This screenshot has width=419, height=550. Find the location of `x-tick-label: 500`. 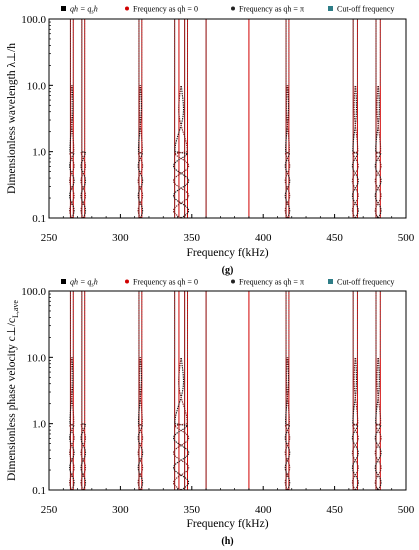

x-tick-label: 500 is located at coordinates (406, 238).